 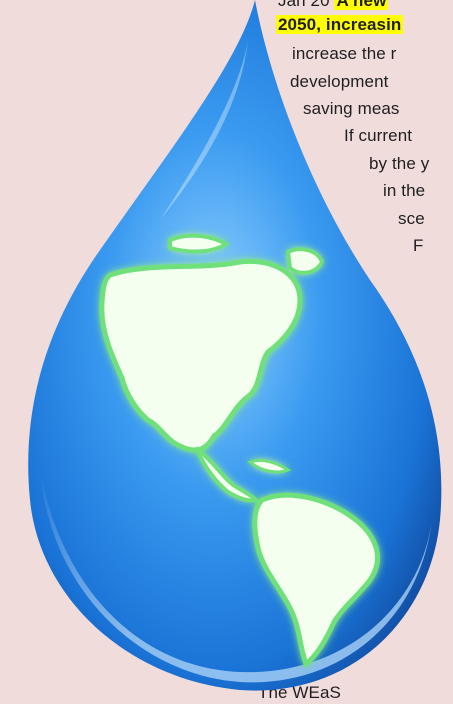 What do you see at coordinates (269, 466) in the screenshot?
I see `caribbean-islands-land` at bounding box center [269, 466].